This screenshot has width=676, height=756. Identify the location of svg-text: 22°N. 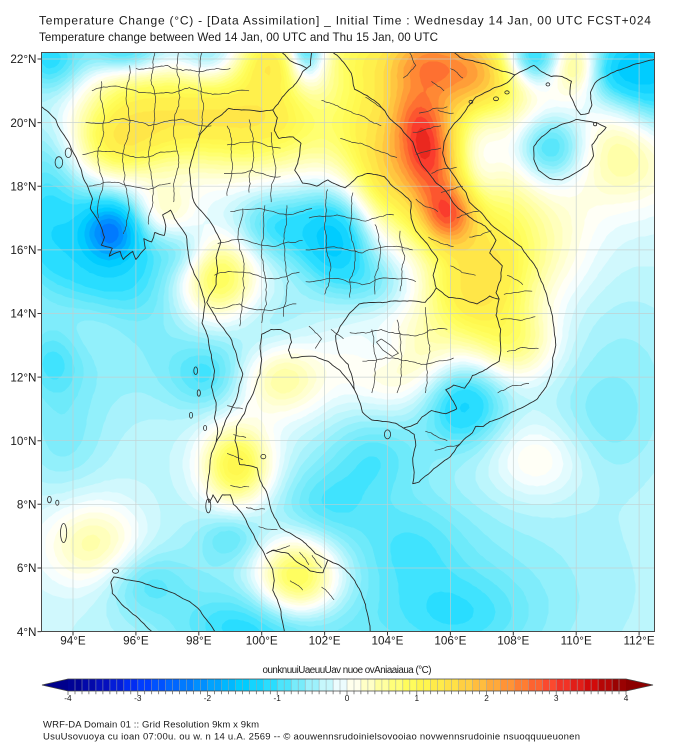
(23, 59).